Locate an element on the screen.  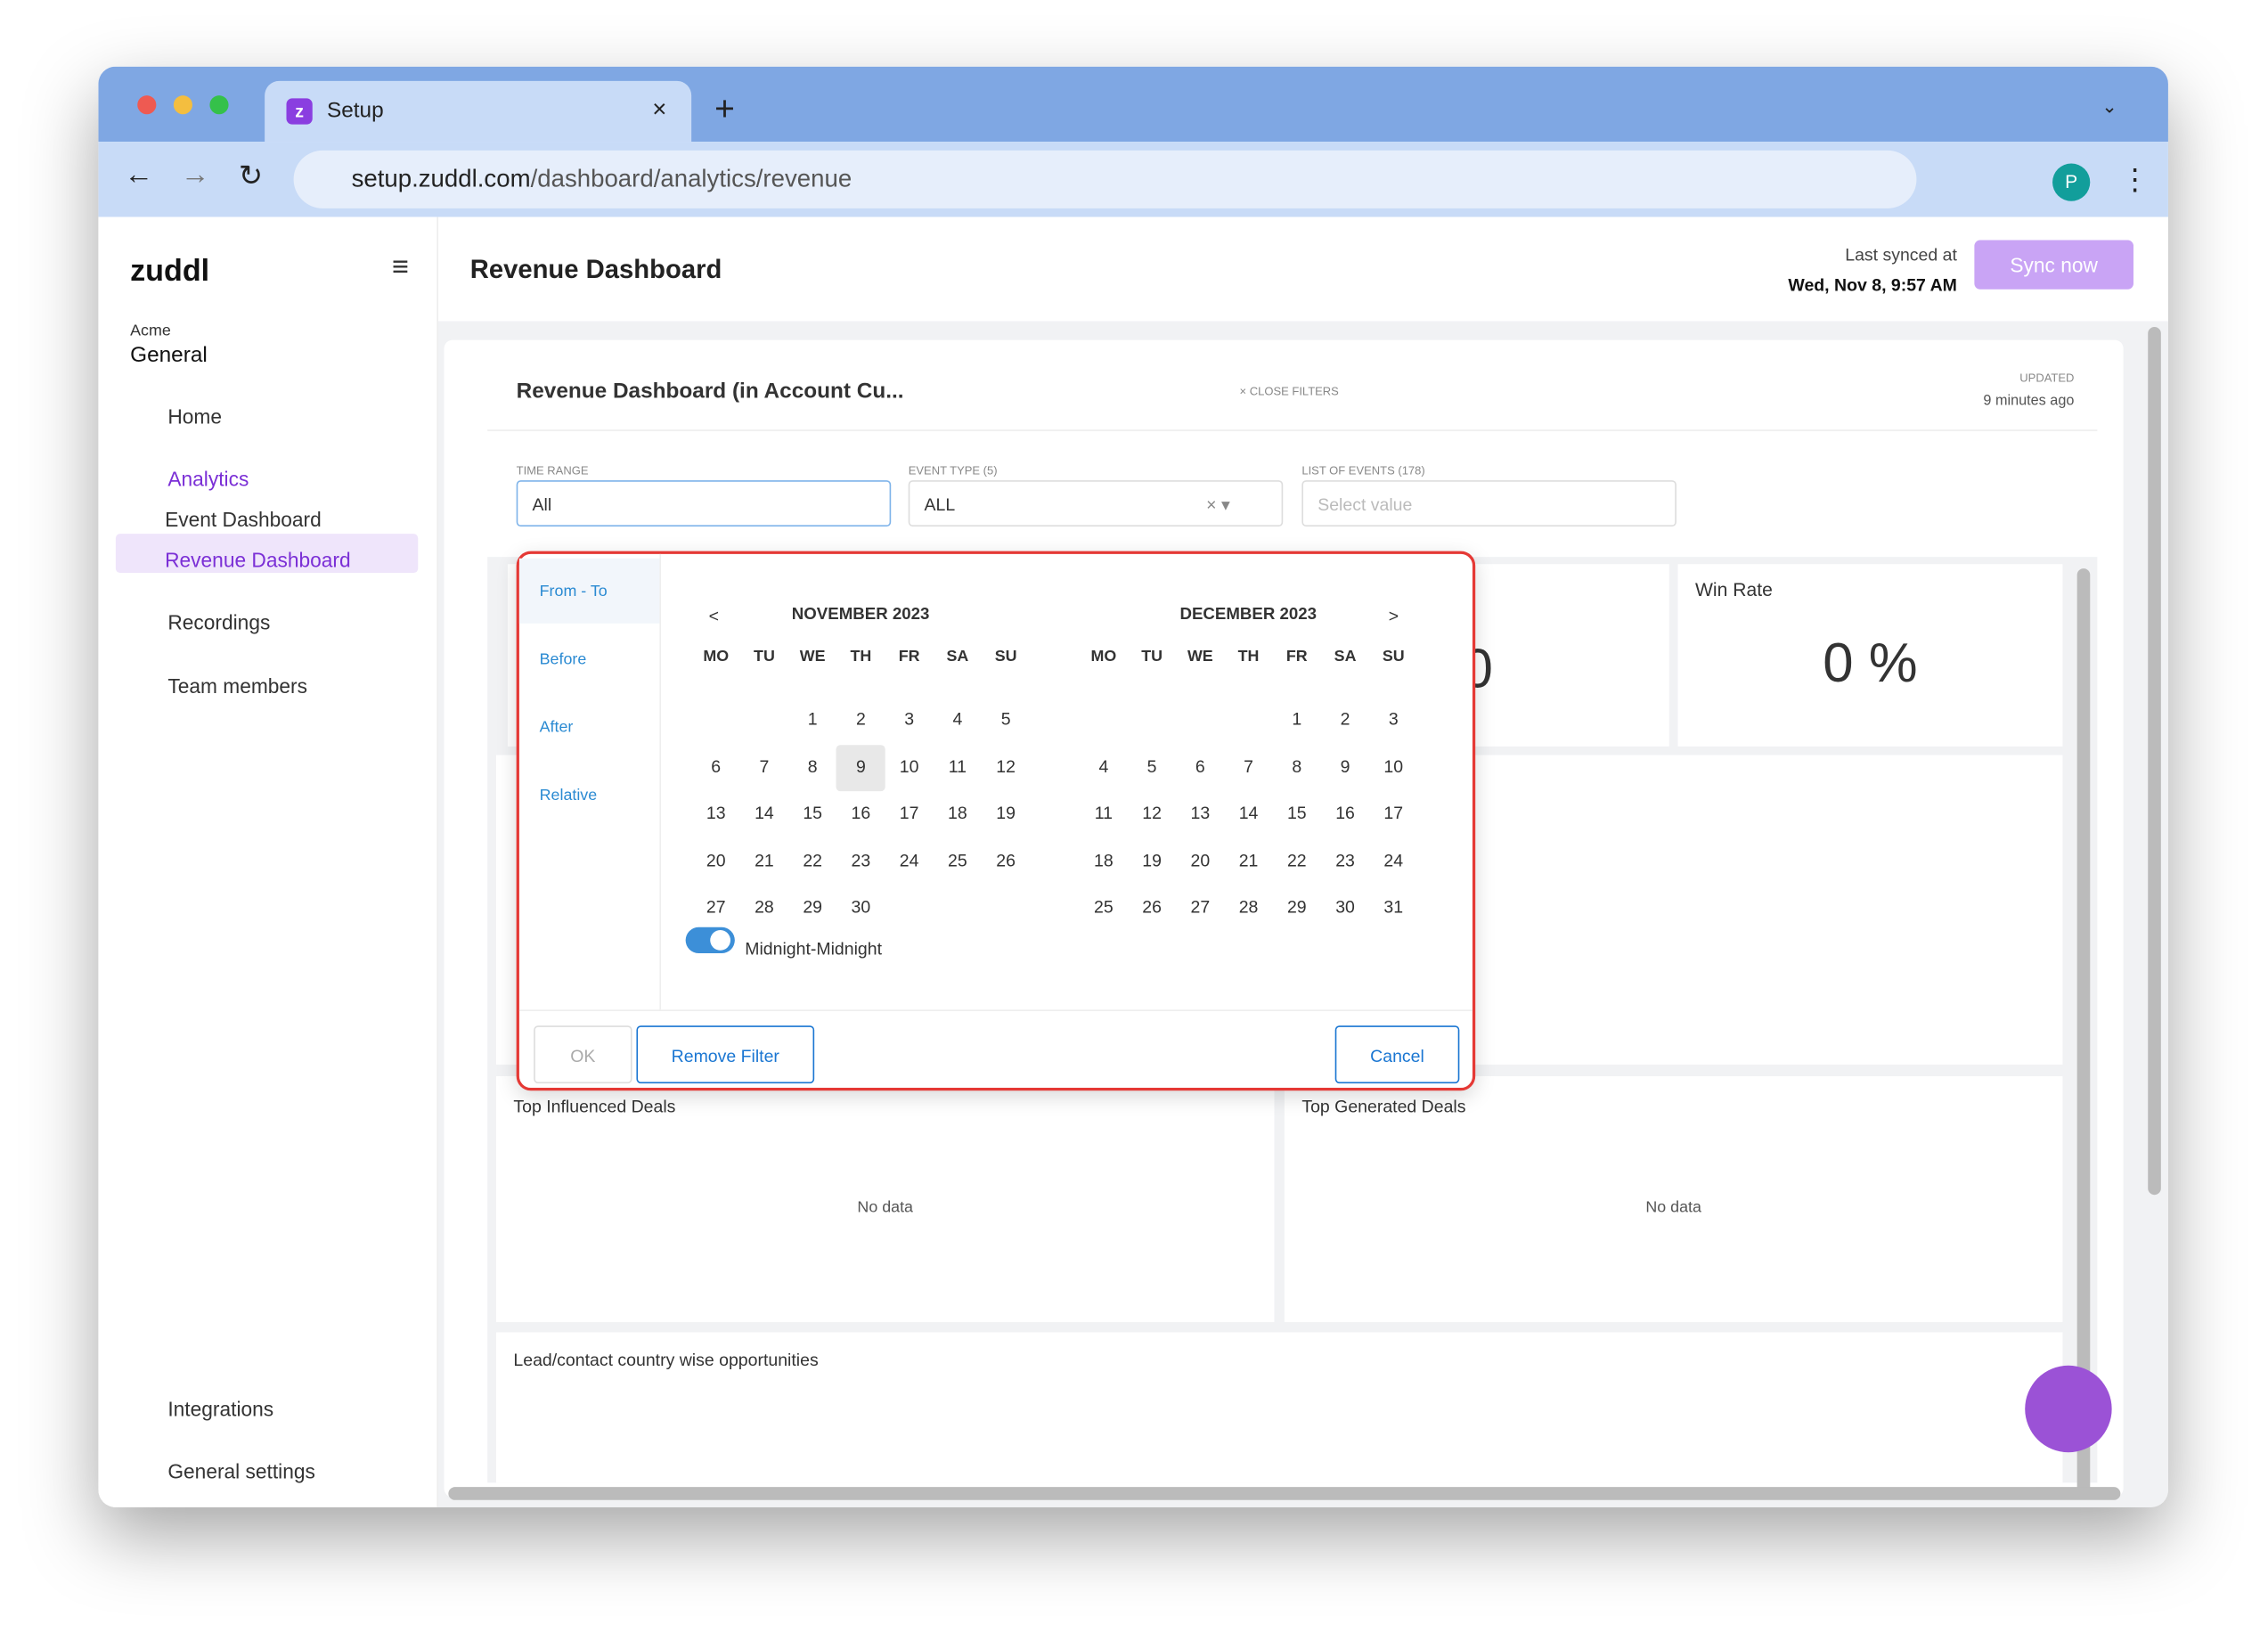
day: 14 is located at coordinates (1248, 813).